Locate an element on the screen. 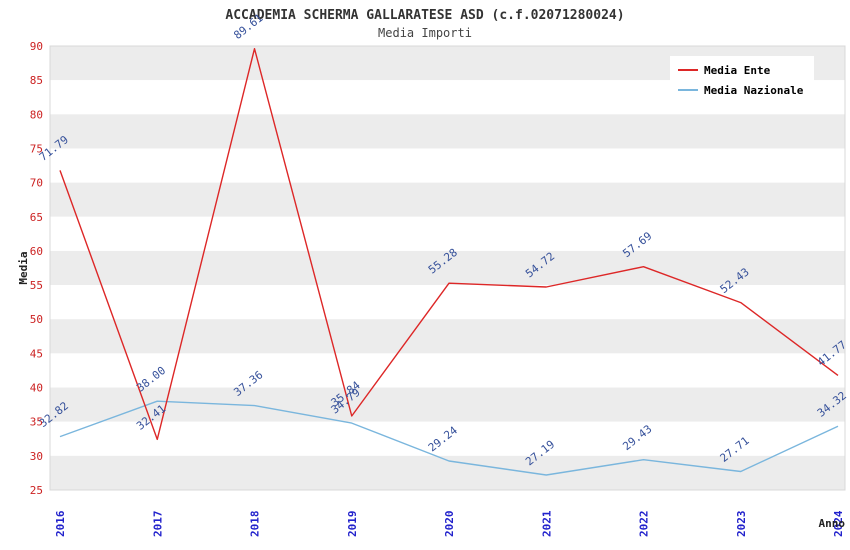  x-axis-title: Anno is located at coordinates (832, 523).